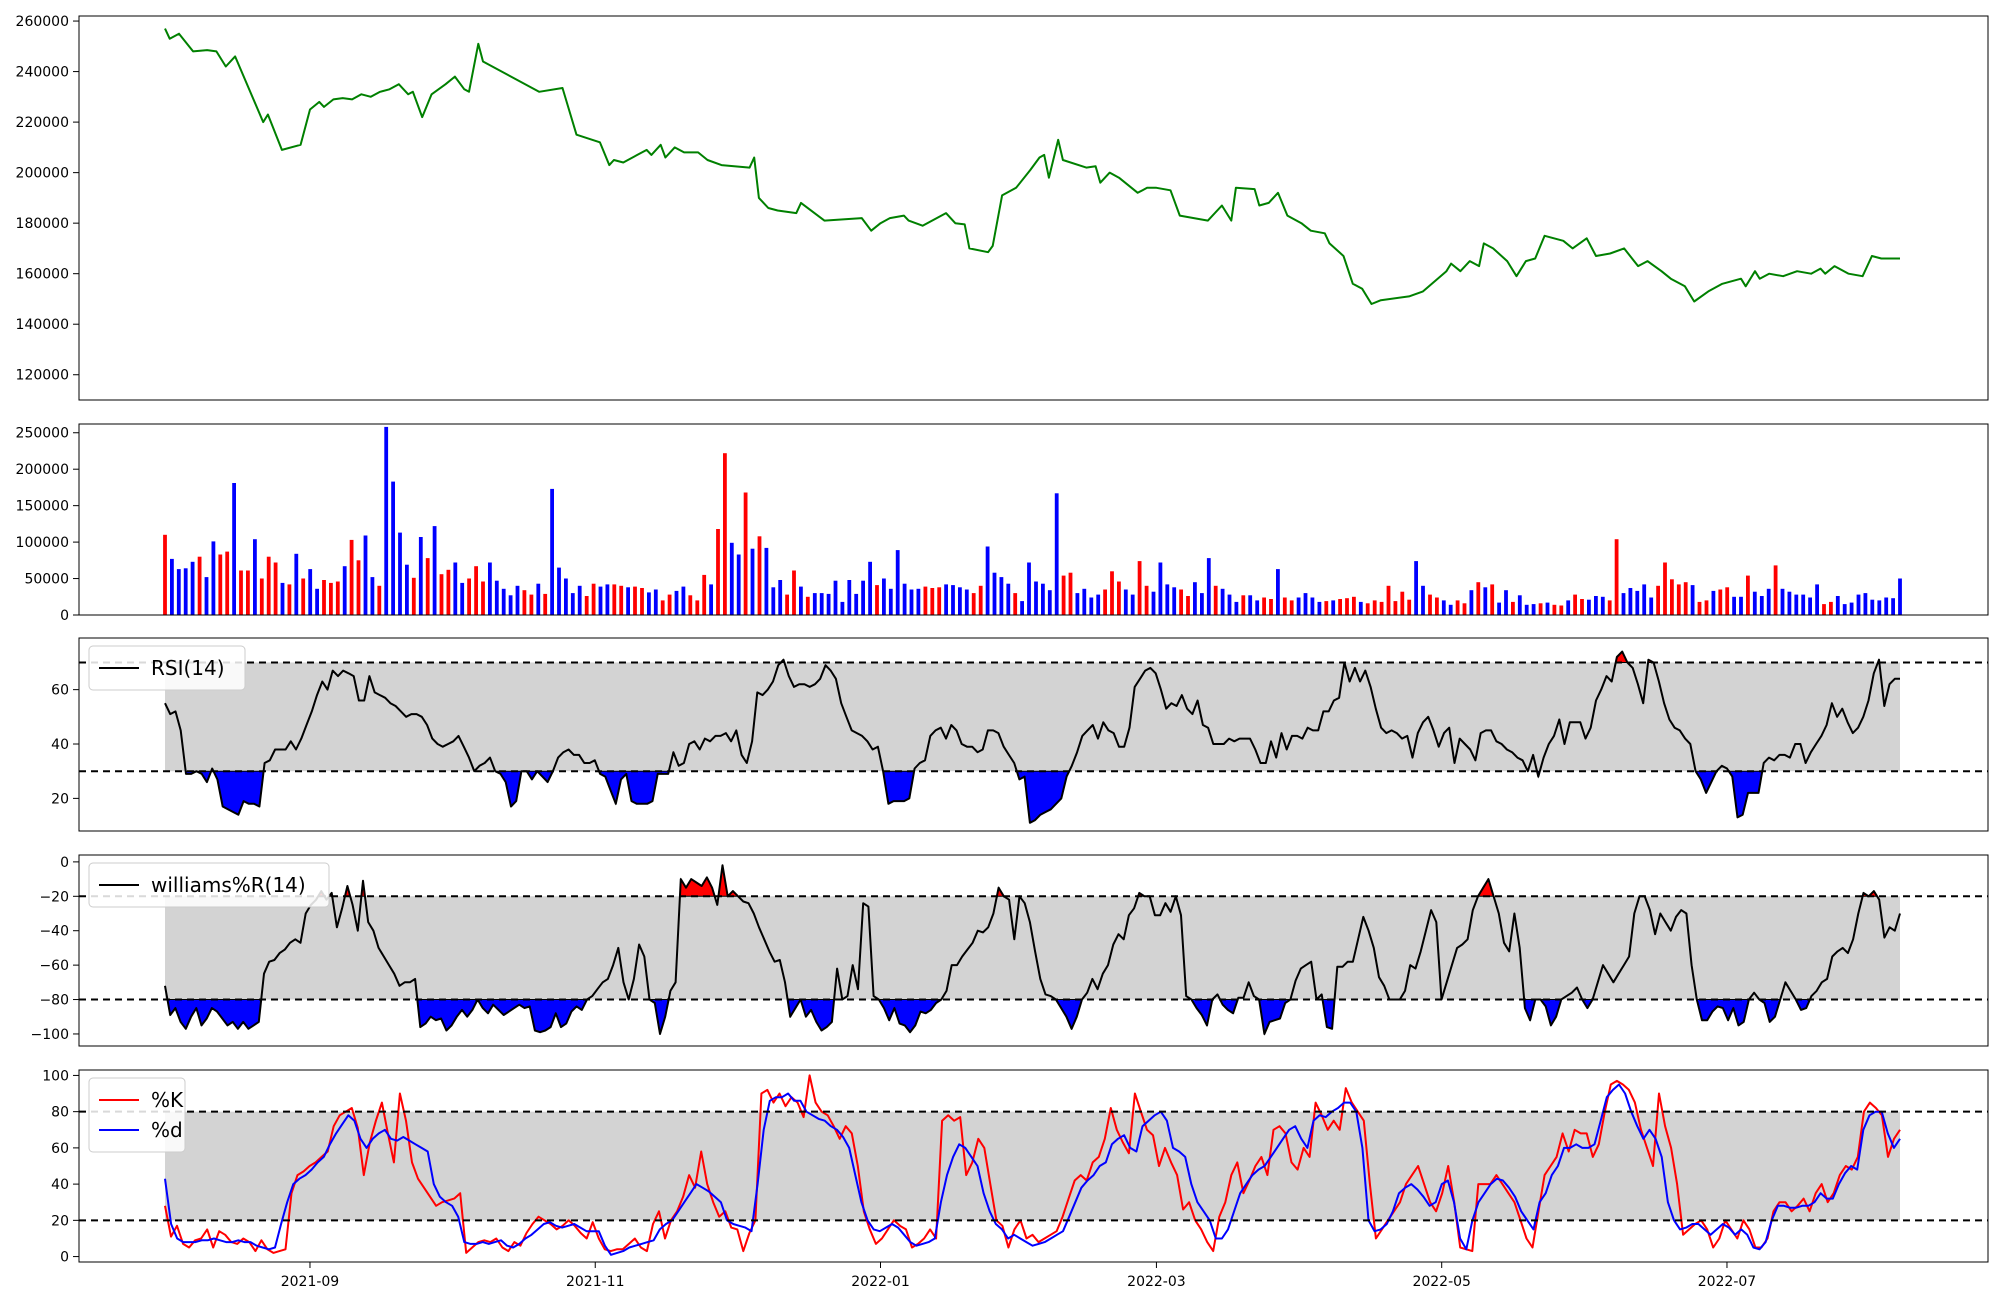  Describe the element at coordinates (42, 174) in the screenshot. I see `y-tick-label: 200000` at that location.